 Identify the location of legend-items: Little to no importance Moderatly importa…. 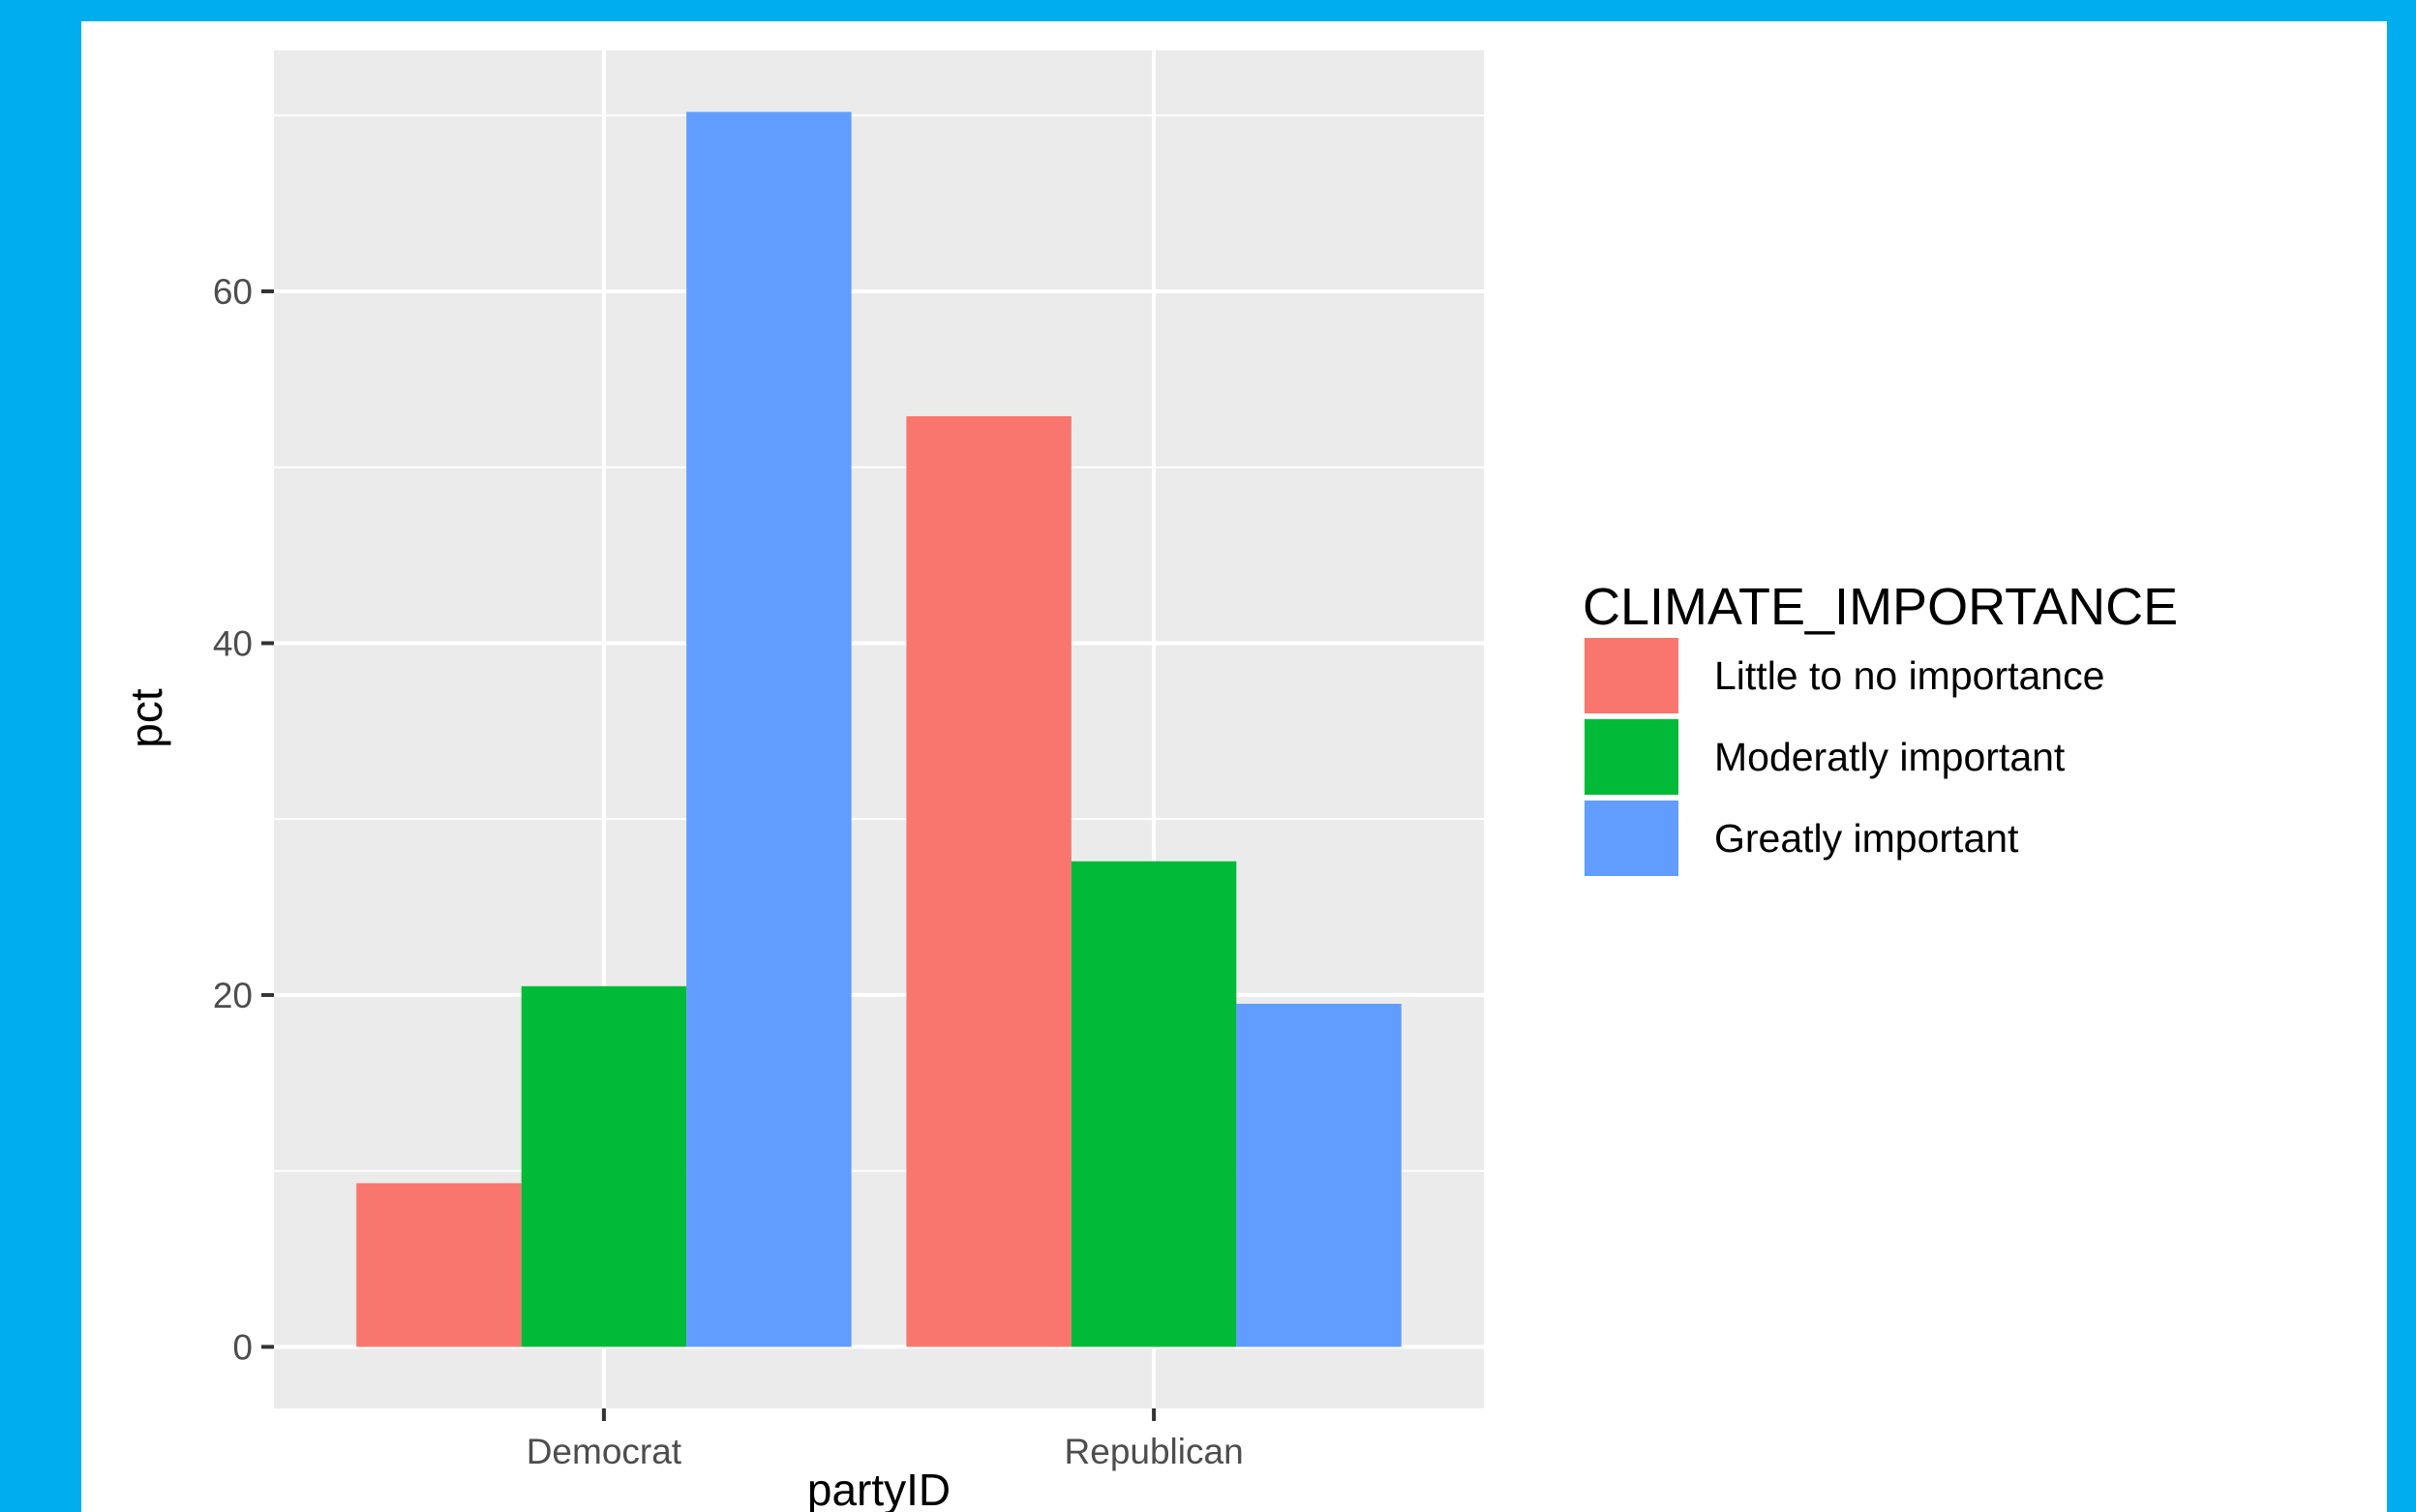
(1844, 757).